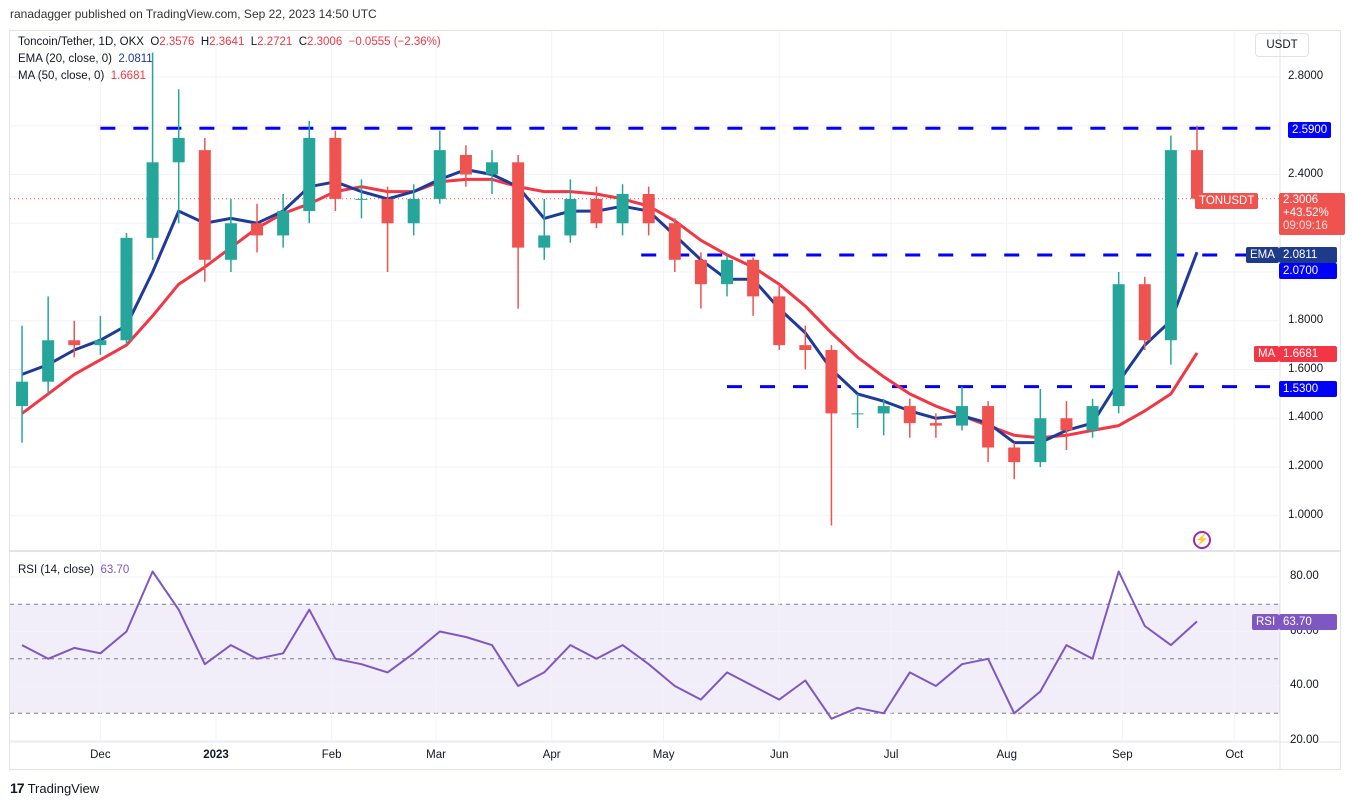 The height and width of the screenshot is (806, 1353). Describe the element at coordinates (1306, 466) in the screenshot. I see `price-tick-label: 1.2000` at that location.